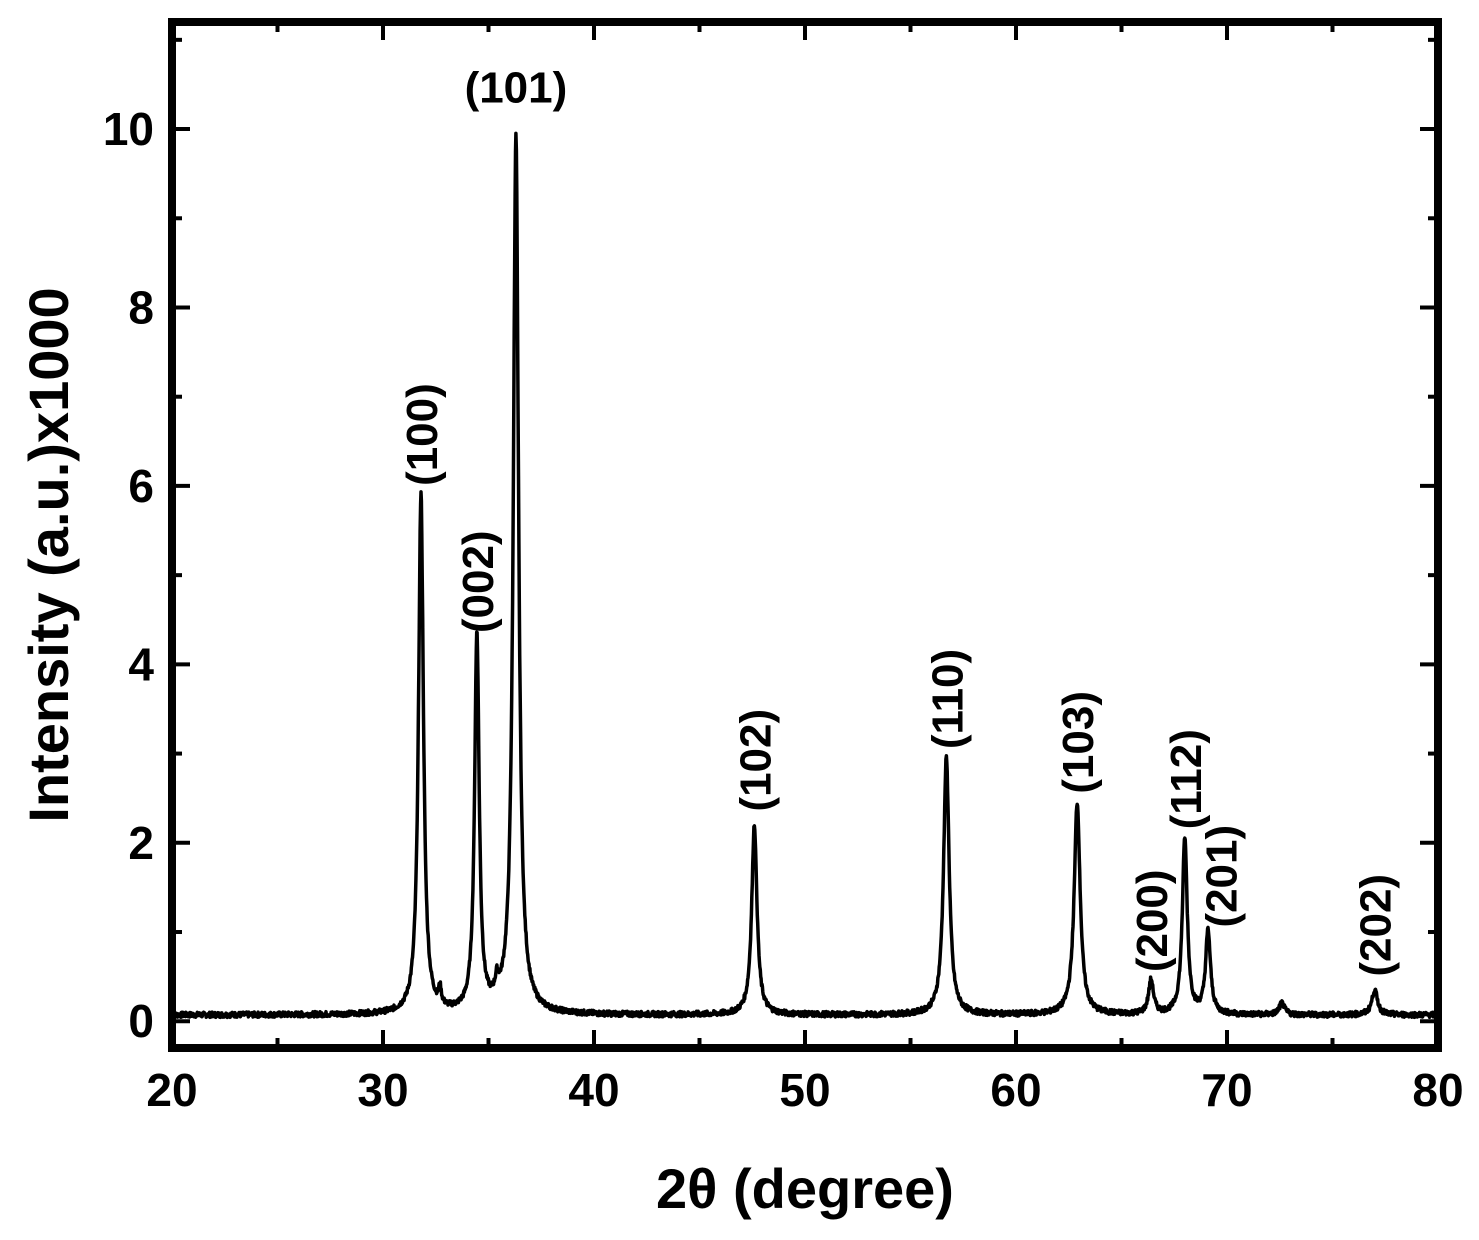 This screenshot has width=1479, height=1240. What do you see at coordinates (1376, 925) in the screenshot?
I see `peak-label: (202)` at bounding box center [1376, 925].